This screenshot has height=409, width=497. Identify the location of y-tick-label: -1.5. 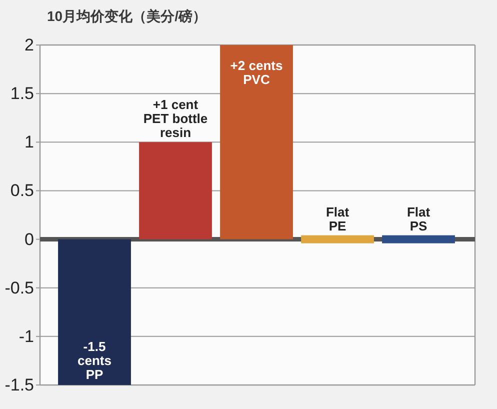
(19, 385).